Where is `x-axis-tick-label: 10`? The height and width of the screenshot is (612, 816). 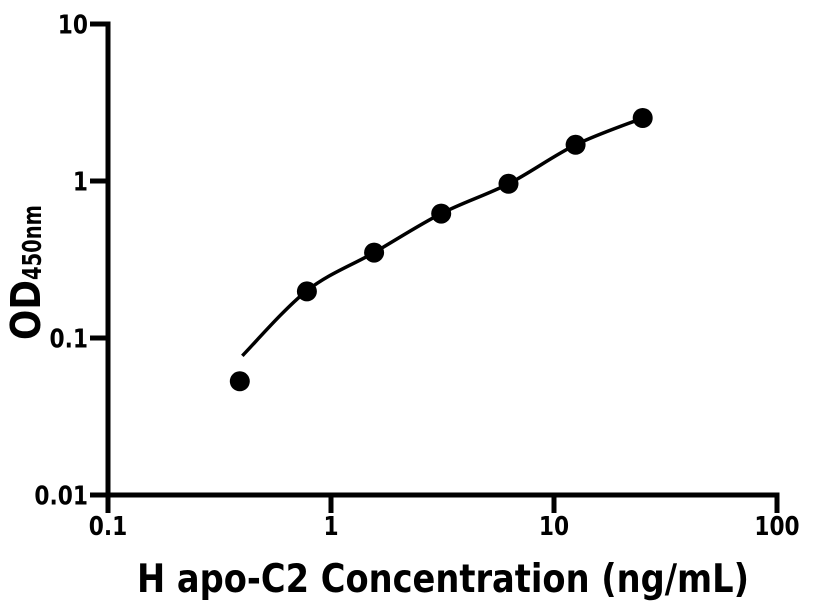 x-axis-tick-label: 10 is located at coordinates (554, 527).